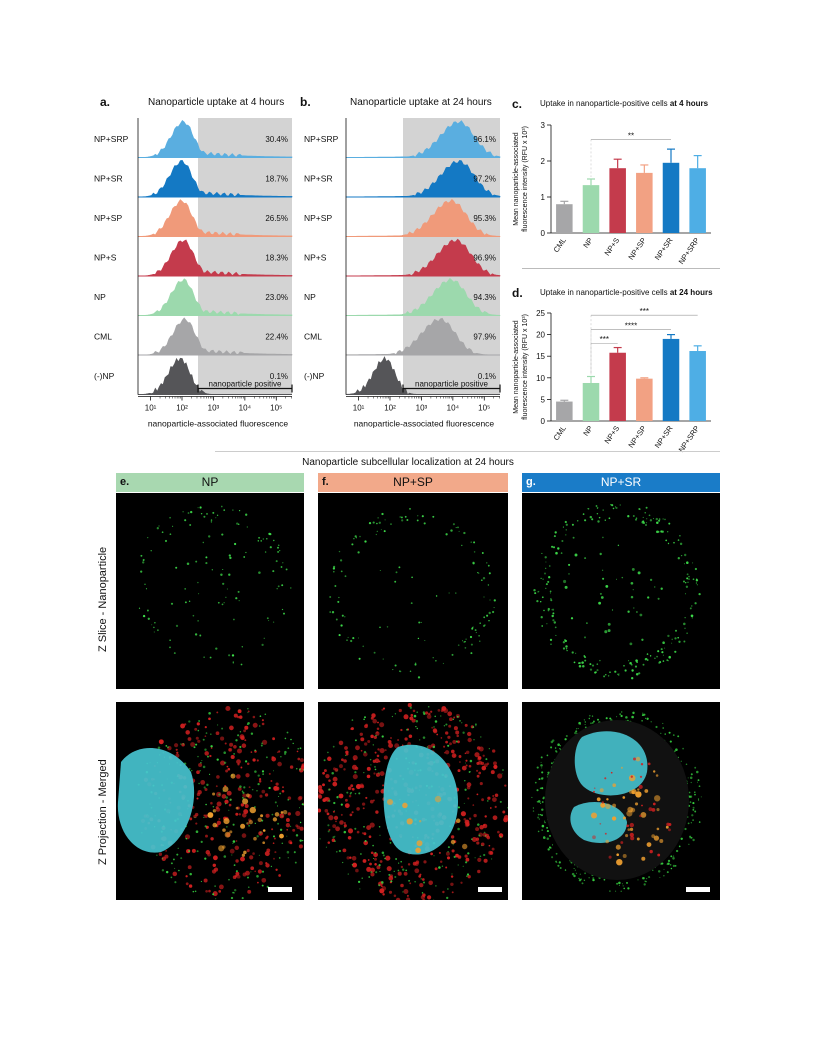  I want to click on percent-label: 95.3%, so click(484, 218).